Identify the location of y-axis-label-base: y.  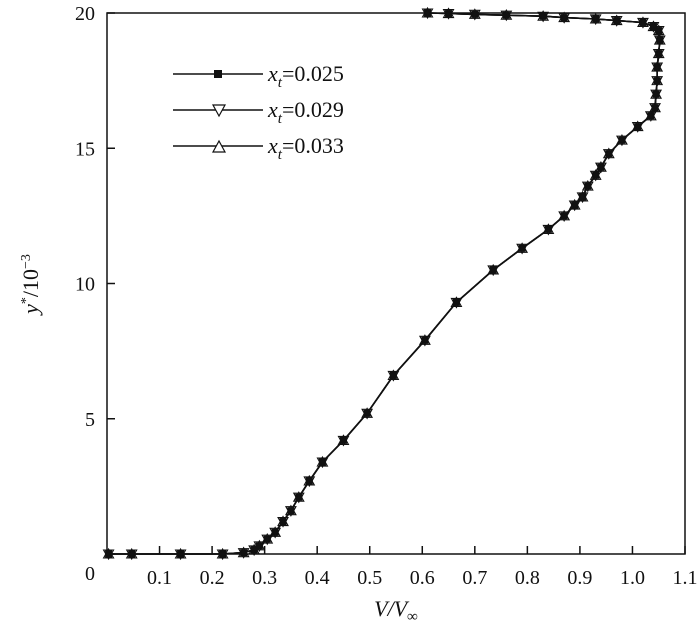
(30, 310).